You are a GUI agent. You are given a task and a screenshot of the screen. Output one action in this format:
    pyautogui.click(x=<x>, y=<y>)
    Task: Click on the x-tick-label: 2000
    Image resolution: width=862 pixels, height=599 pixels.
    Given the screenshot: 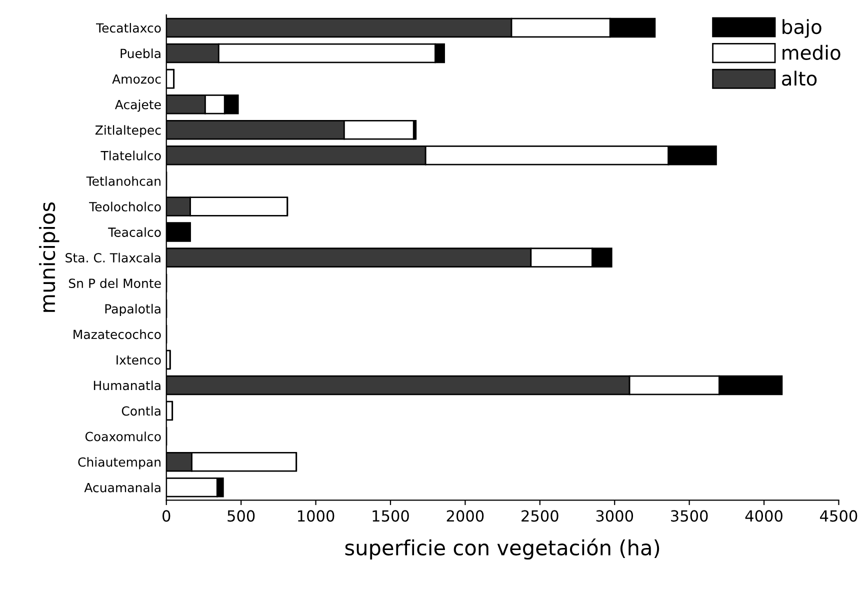 What is the action you would take?
    pyautogui.click(x=465, y=516)
    